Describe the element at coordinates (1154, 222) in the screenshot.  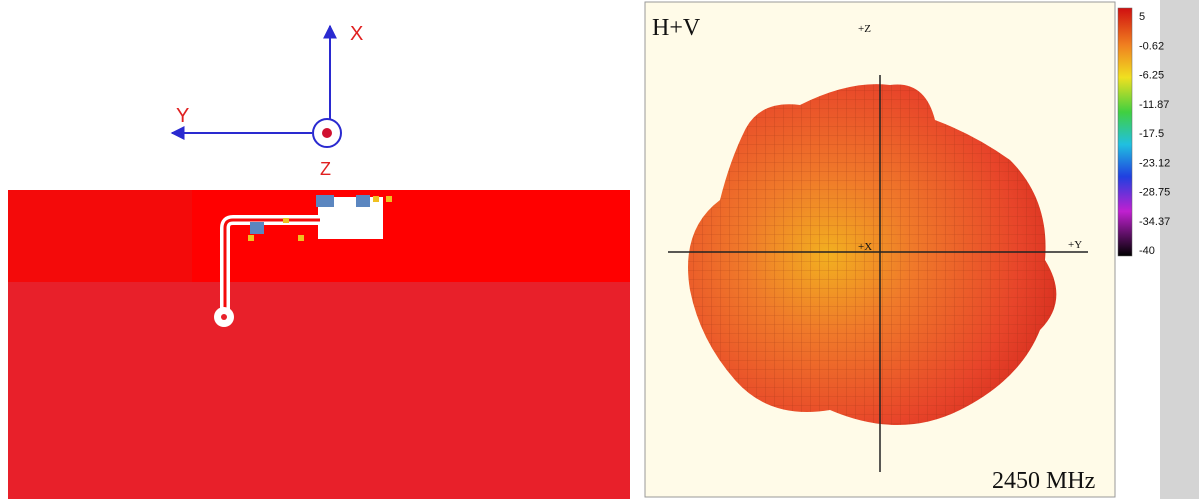
I see `colorbar-label: -34.37` at that location.